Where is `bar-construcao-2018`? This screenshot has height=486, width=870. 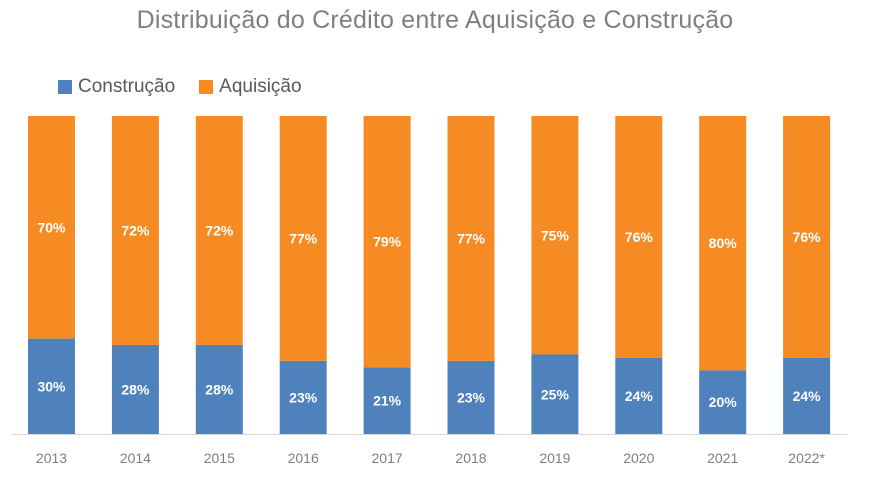 bar-construcao-2018 is located at coordinates (471, 397).